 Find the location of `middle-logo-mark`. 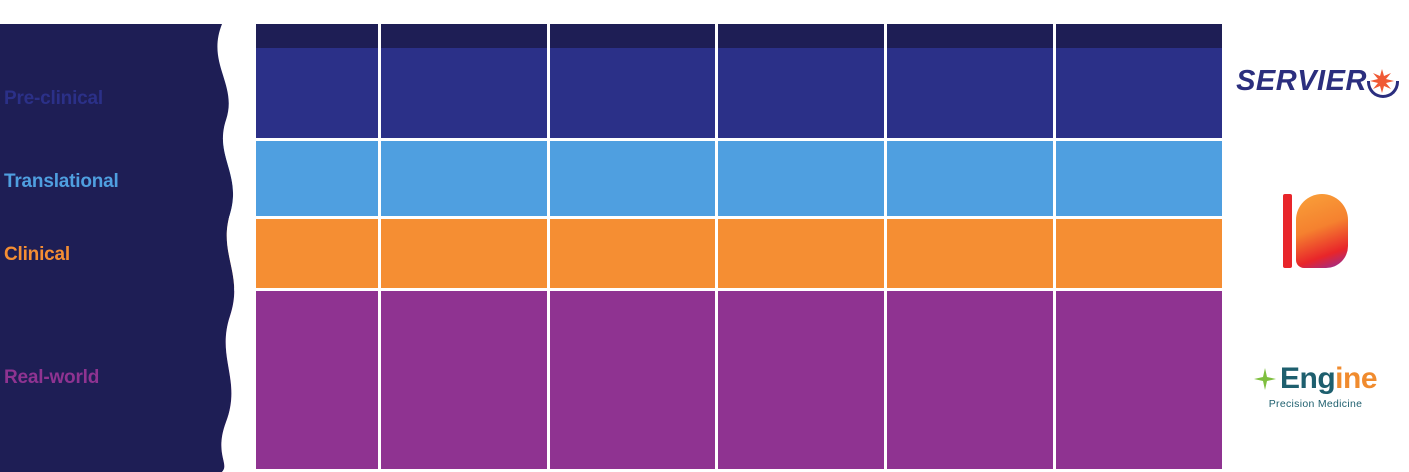

middle-logo-mark is located at coordinates (1315, 230).